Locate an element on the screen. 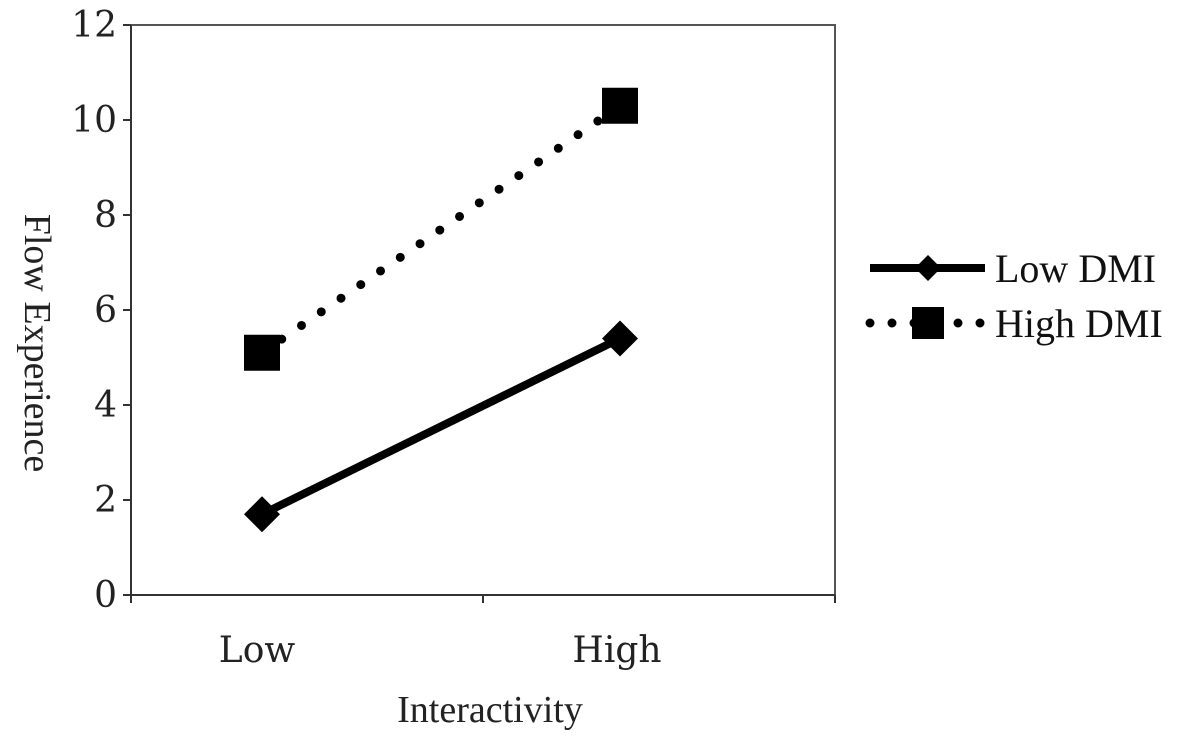 The height and width of the screenshot is (742, 1200). legend-label: High DMI is located at coordinates (1079, 323).